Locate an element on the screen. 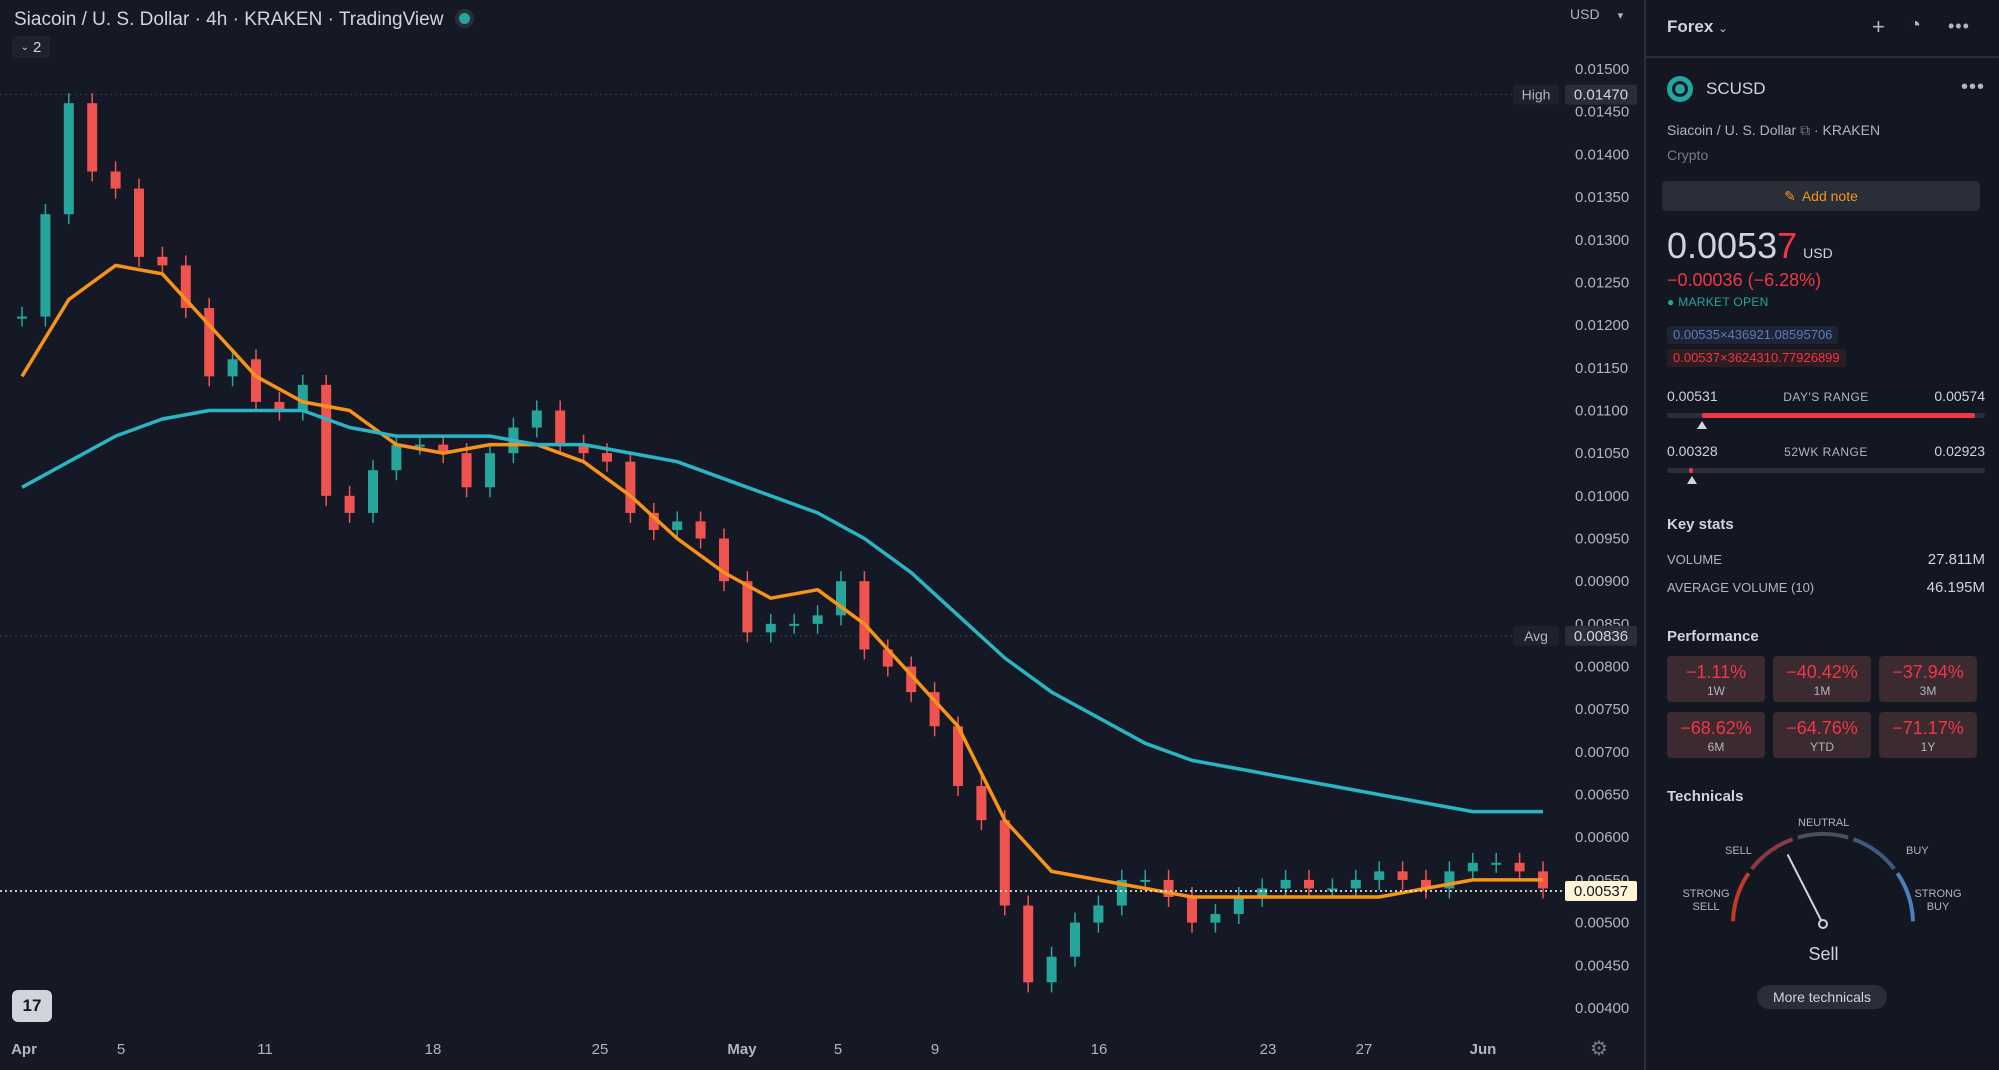  perf-tile-ytd: −64.76% YTD is located at coordinates (1822, 735).